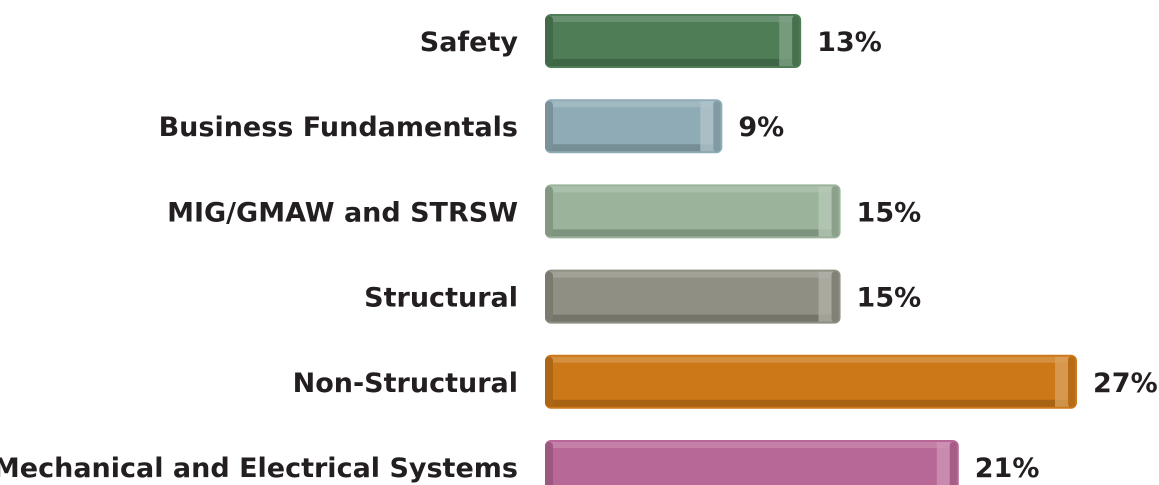 The width and height of the screenshot is (1159, 485). Describe the element at coordinates (338, 127) in the screenshot. I see `category-label: Business Fundamentals` at that location.